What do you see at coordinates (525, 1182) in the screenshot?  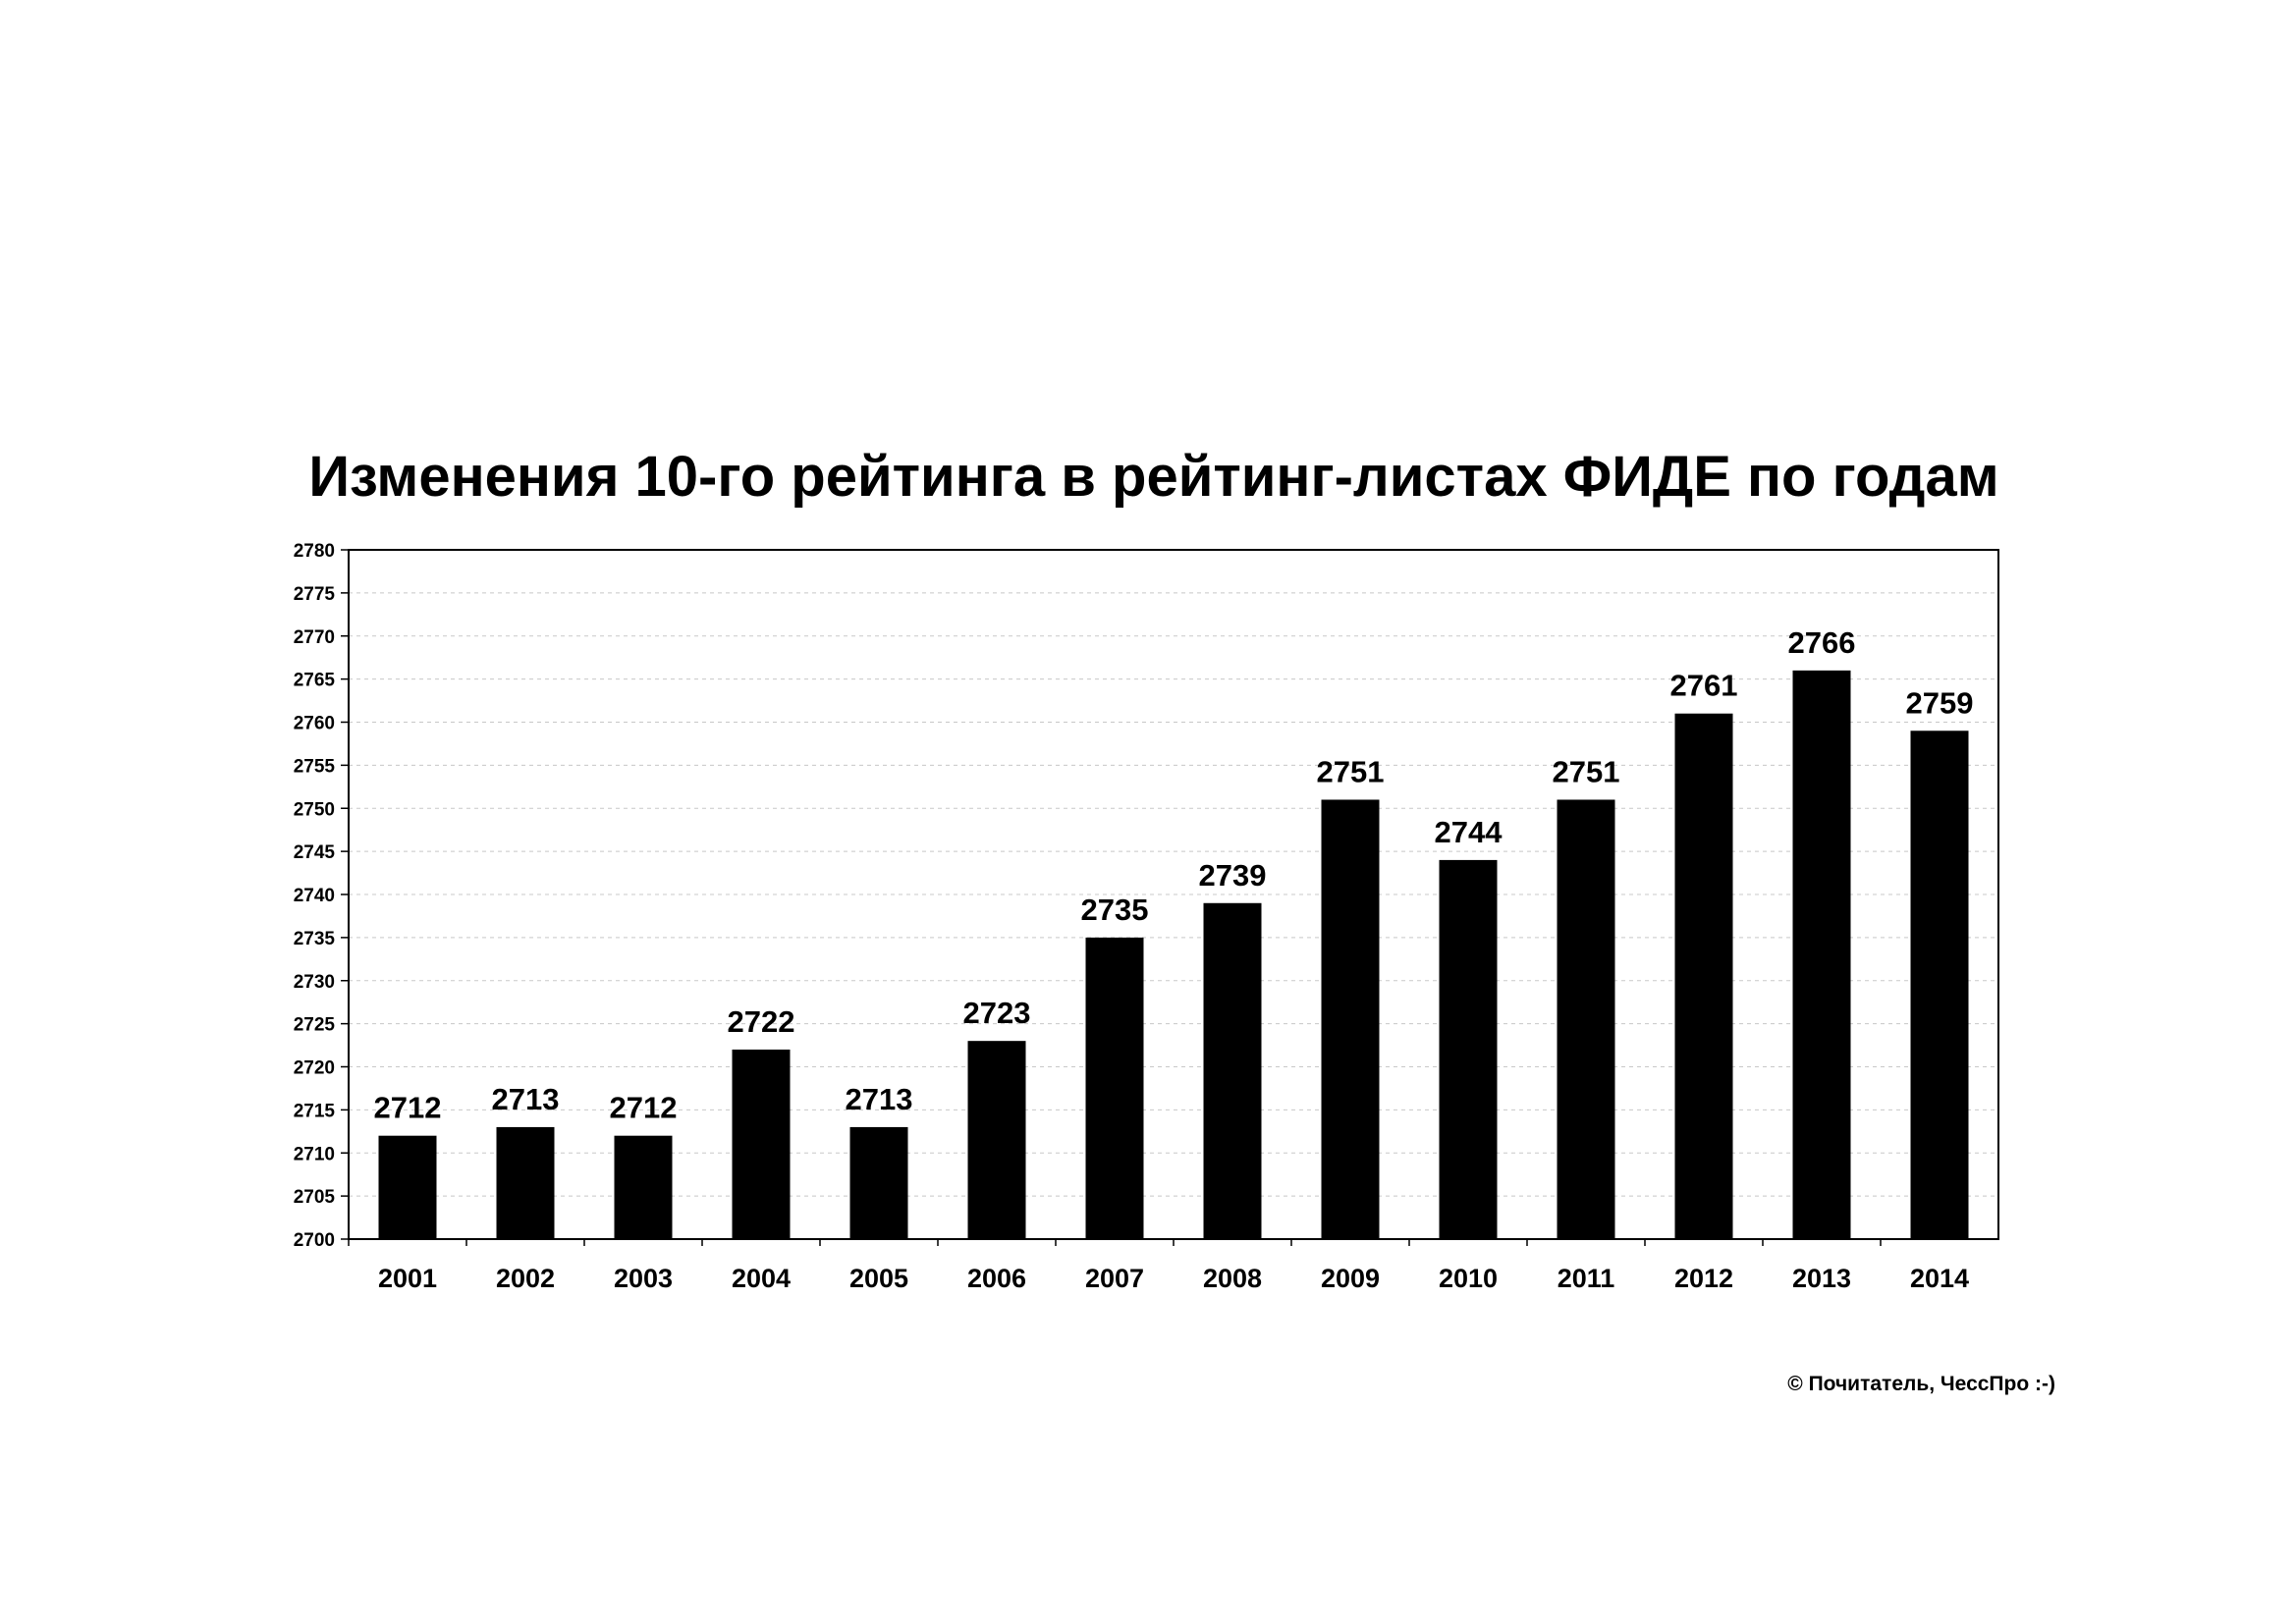 I see `bar-2002` at bounding box center [525, 1182].